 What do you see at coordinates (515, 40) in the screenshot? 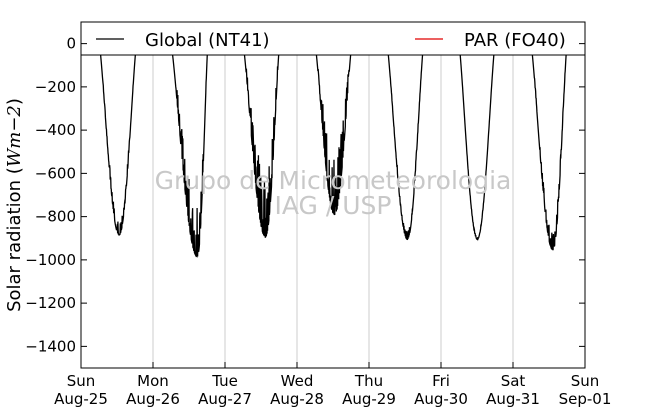
I see `legend-label-par: PAR (FO40)` at bounding box center [515, 40].